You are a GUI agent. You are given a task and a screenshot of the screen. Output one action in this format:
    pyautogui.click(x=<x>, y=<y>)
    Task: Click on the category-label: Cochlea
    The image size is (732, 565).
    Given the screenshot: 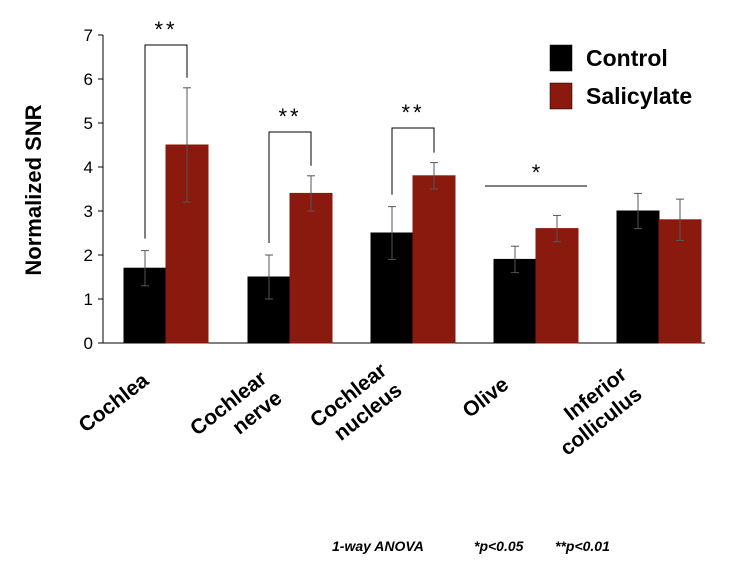 What is the action you would take?
    pyautogui.click(x=114, y=403)
    